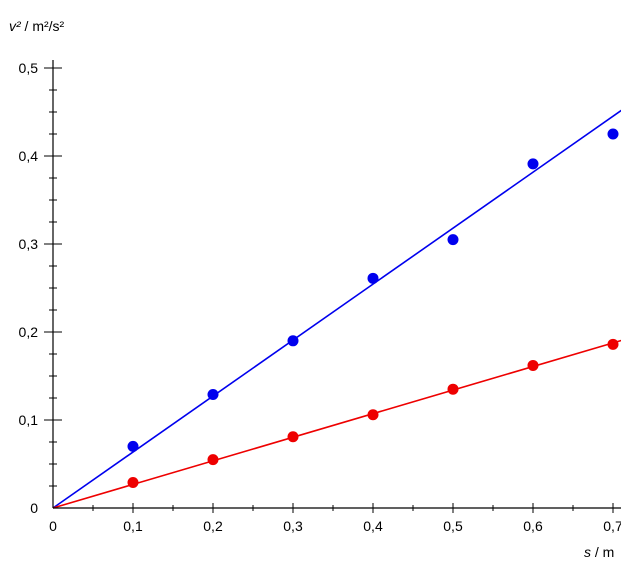 The image size is (621, 565). I want to click on y-tick-label: 0,1, so click(29, 420).